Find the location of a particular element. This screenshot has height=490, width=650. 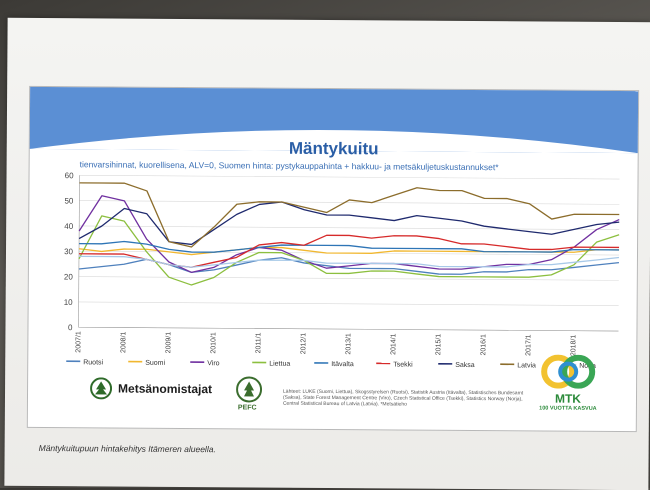

y-tick-label: 0 is located at coordinates (70, 327).